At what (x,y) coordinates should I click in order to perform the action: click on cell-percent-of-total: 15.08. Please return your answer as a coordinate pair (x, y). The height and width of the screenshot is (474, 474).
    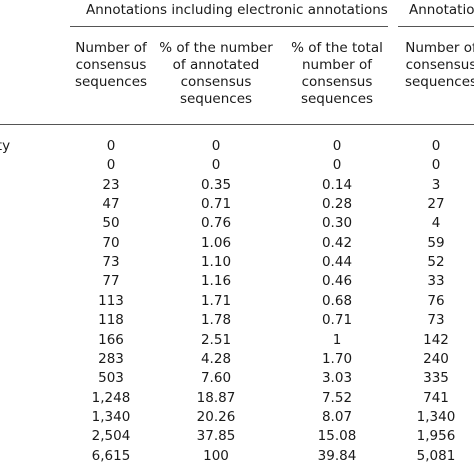
    Looking at the image, I should click on (337, 436).